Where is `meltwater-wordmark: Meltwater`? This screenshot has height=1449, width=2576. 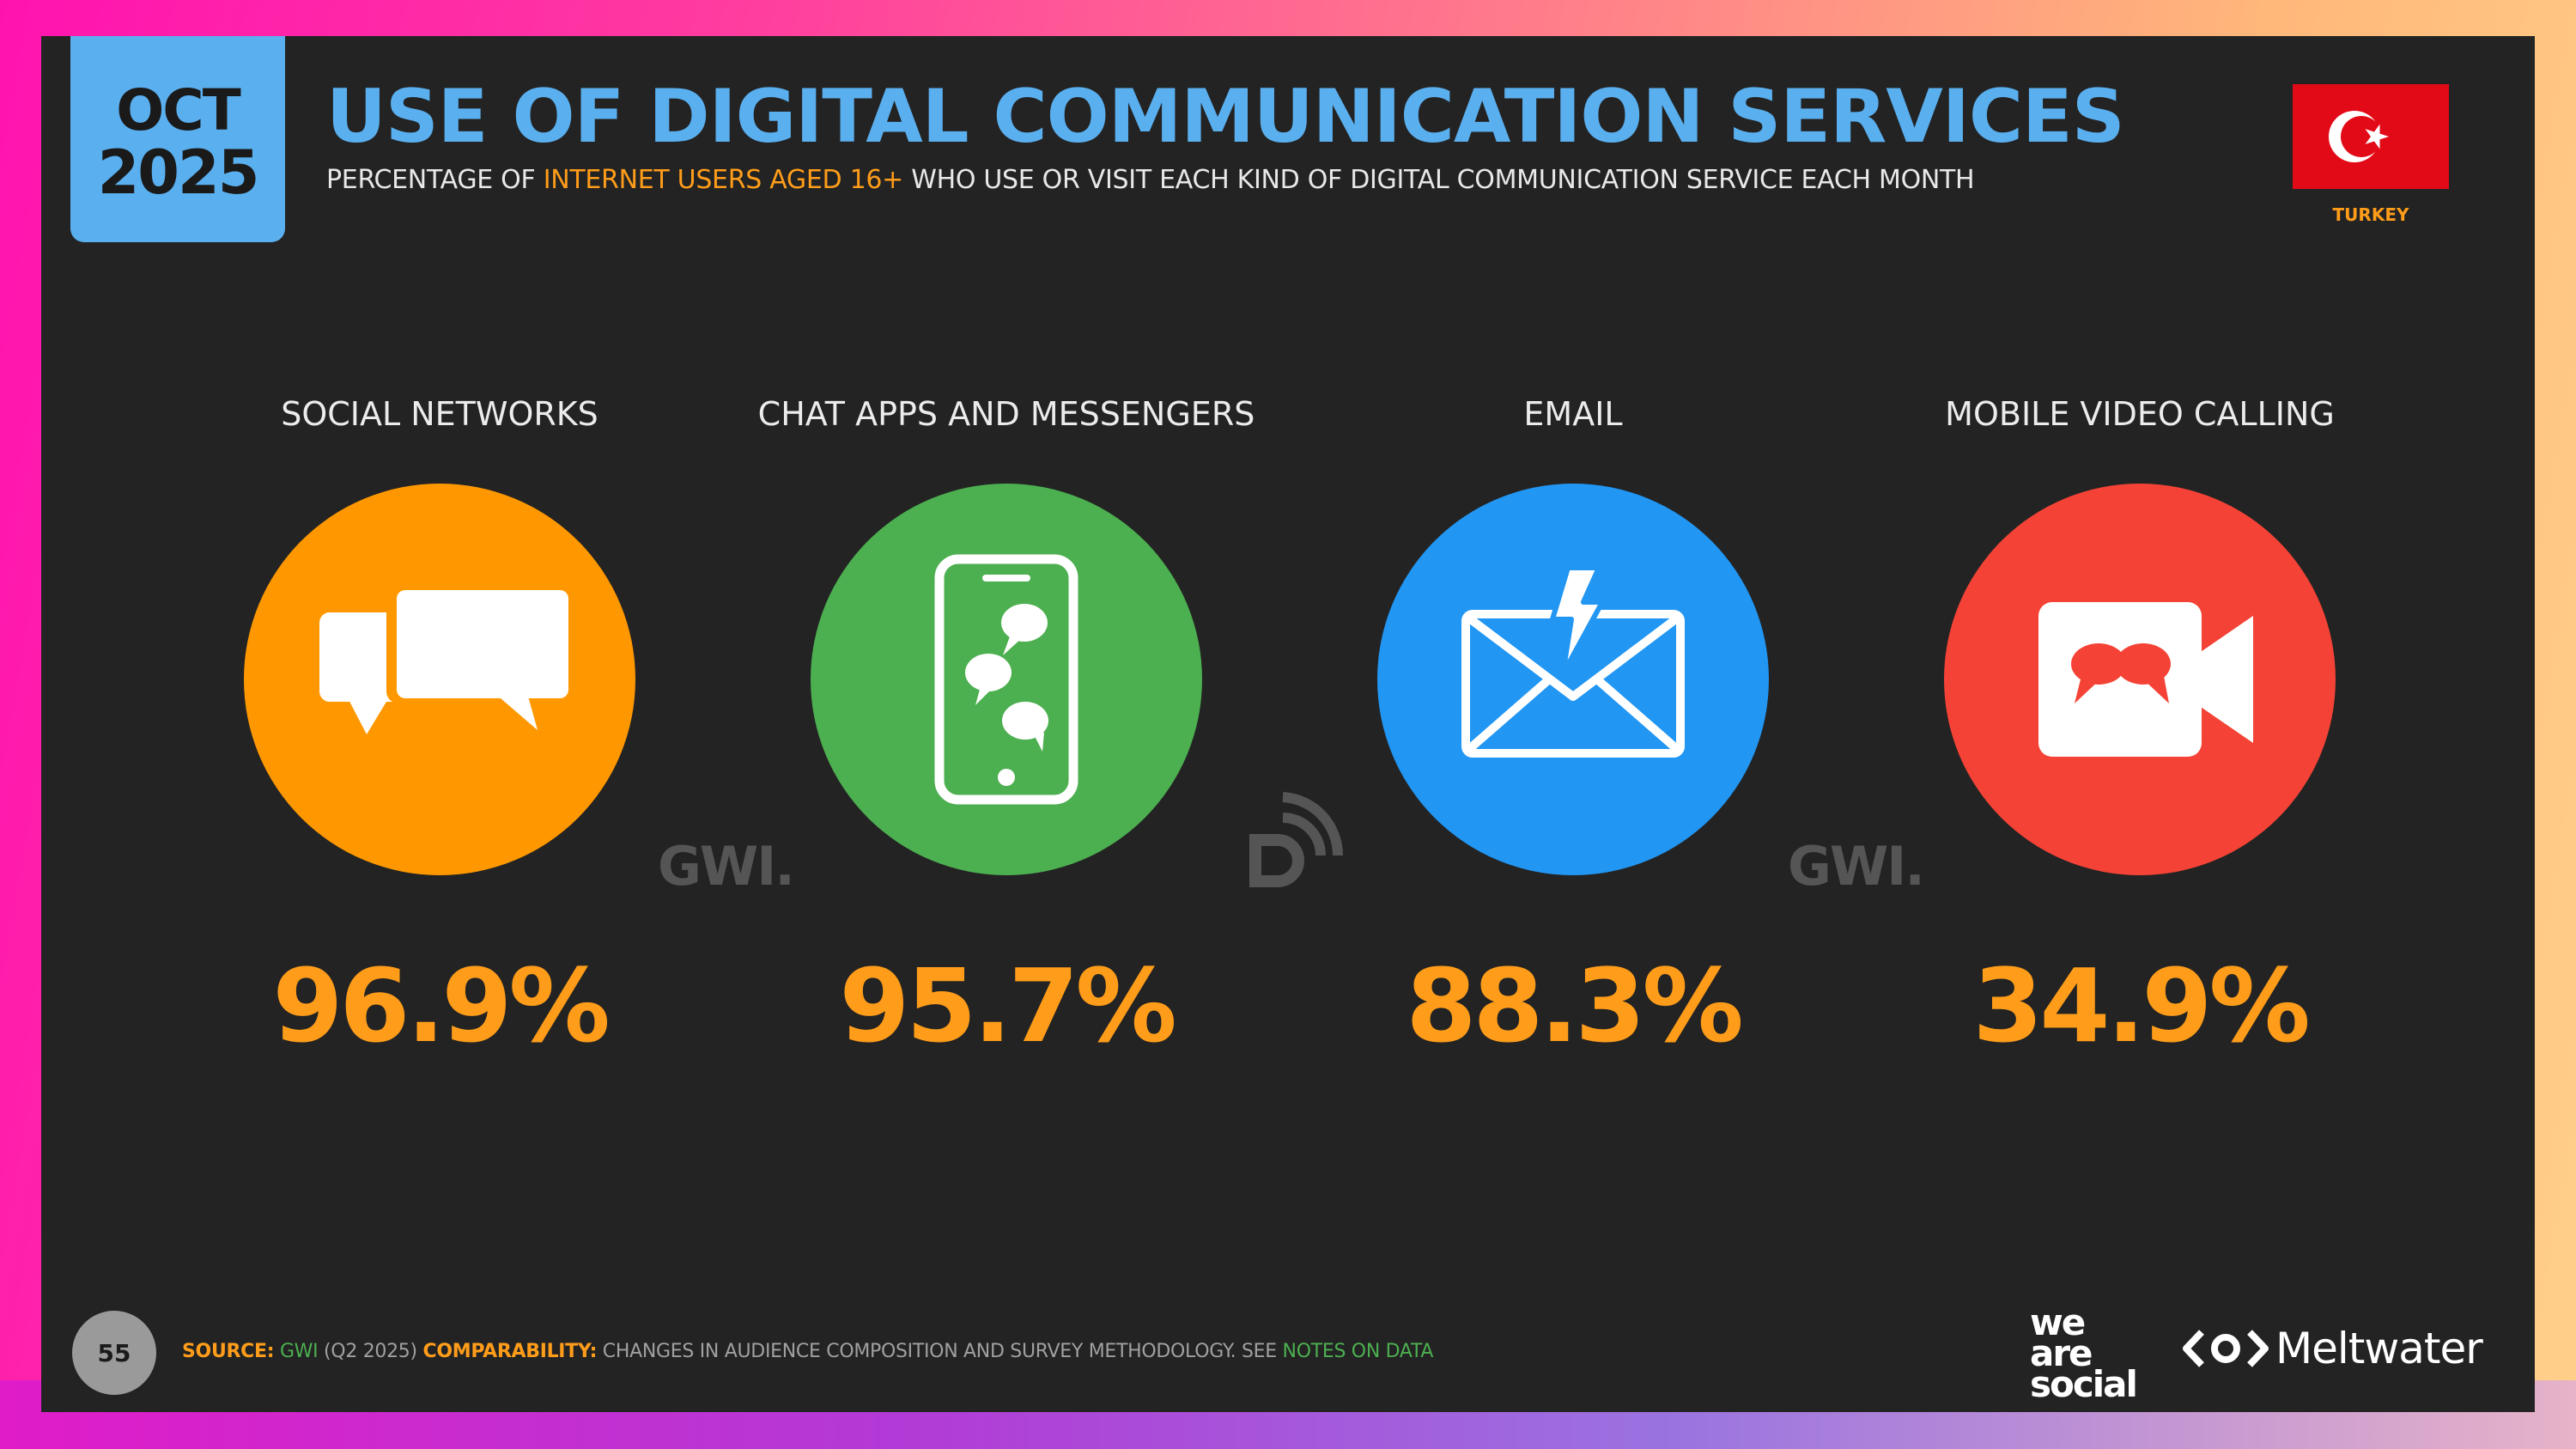 meltwater-wordmark: Meltwater is located at coordinates (2379, 1348).